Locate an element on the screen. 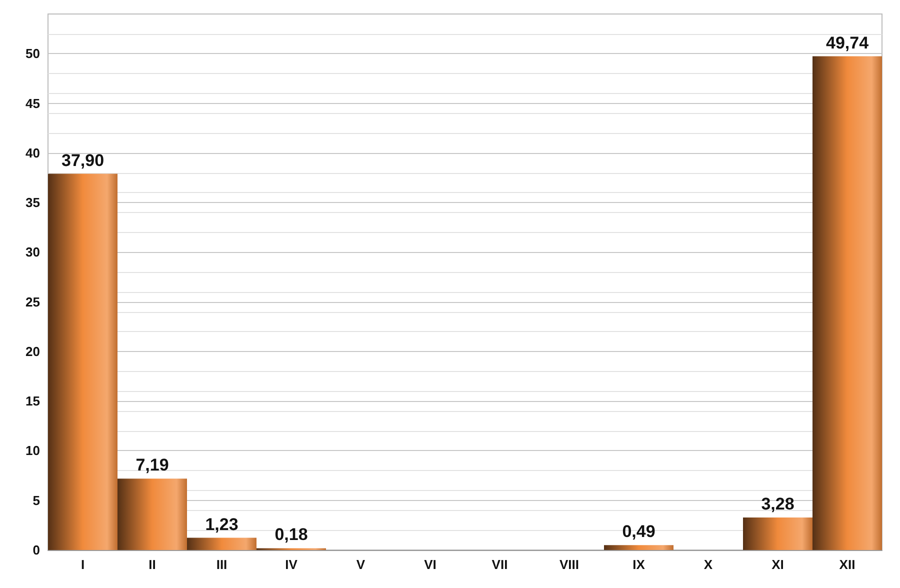 Image resolution: width=900 pixels, height=588 pixels. data-label: 1,23 is located at coordinates (221, 524).